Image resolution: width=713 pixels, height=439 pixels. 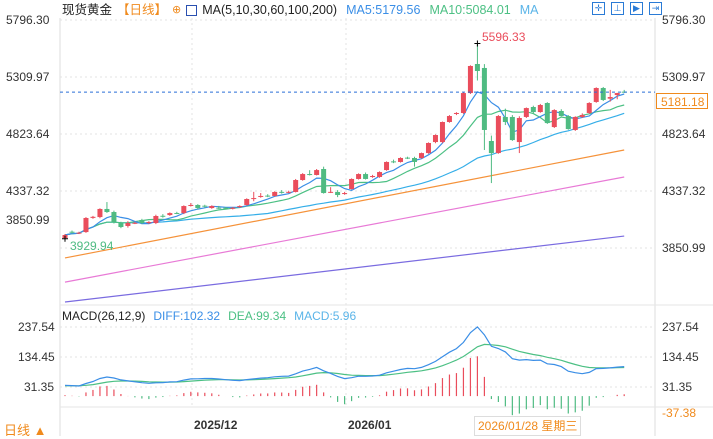 What do you see at coordinates (529, 10) in the screenshot?
I see `ma-more: MA` at bounding box center [529, 10].